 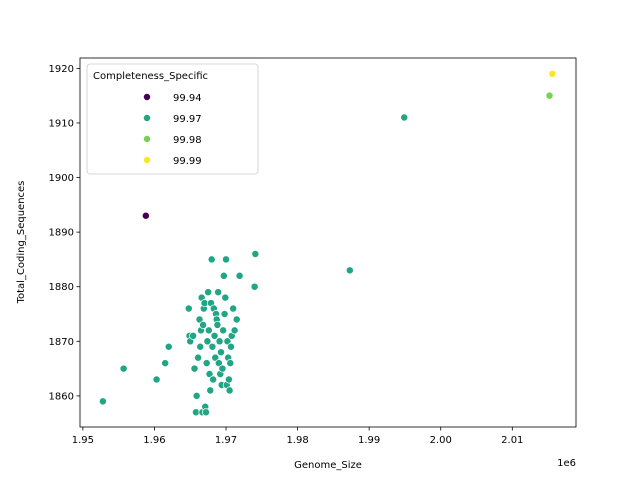 I want to click on legend-entries: 99.94 99.97 99.98 99.99, so click(x=172, y=130).